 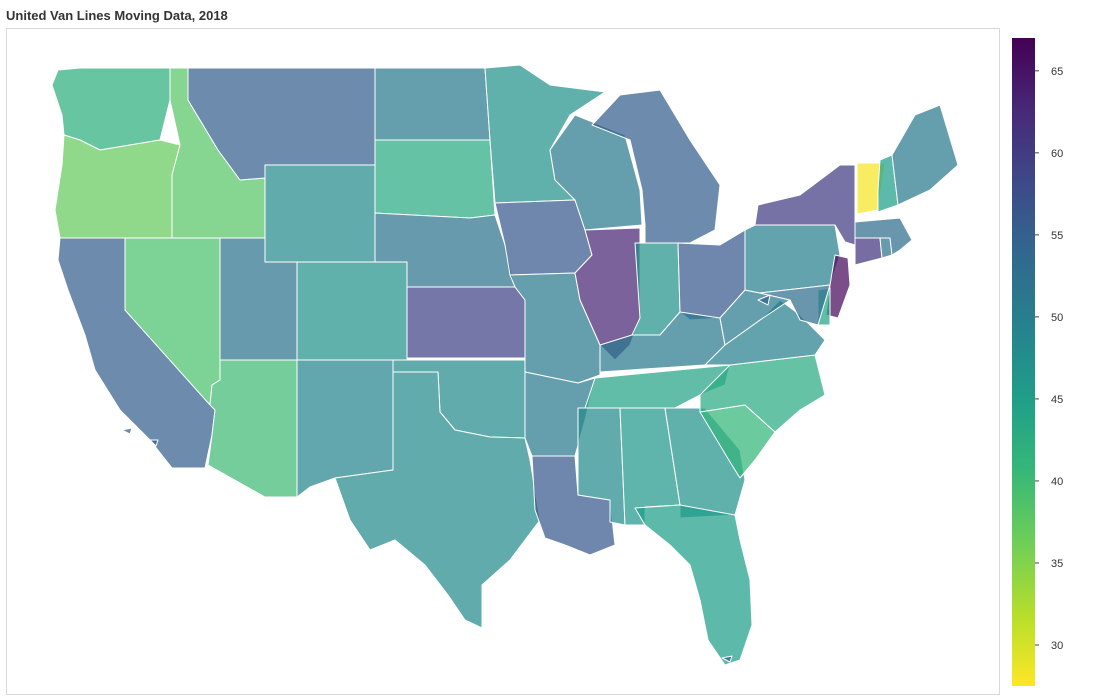 I want to click on colorbar-tick-label: 35, so click(x=1057, y=564).